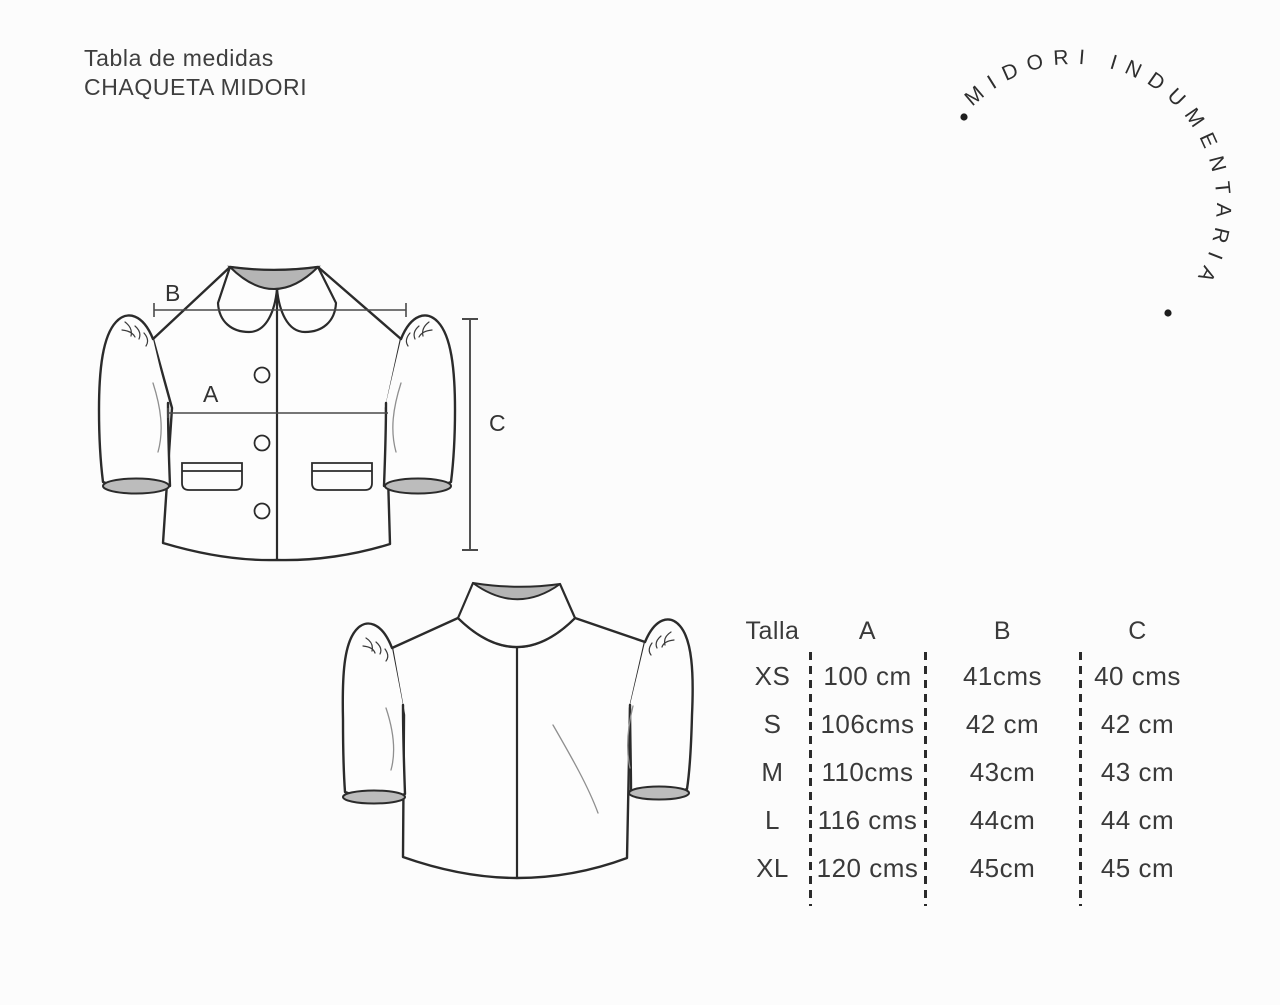 This screenshot has height=1005, width=1280. I want to click on label-A: A, so click(211, 394).